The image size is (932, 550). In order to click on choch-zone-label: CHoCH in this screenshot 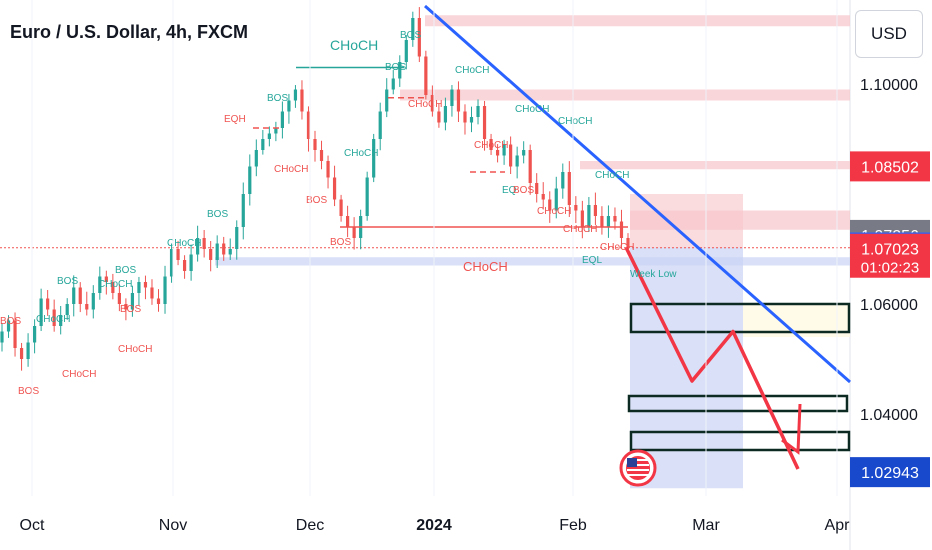, I will do `click(485, 266)`.